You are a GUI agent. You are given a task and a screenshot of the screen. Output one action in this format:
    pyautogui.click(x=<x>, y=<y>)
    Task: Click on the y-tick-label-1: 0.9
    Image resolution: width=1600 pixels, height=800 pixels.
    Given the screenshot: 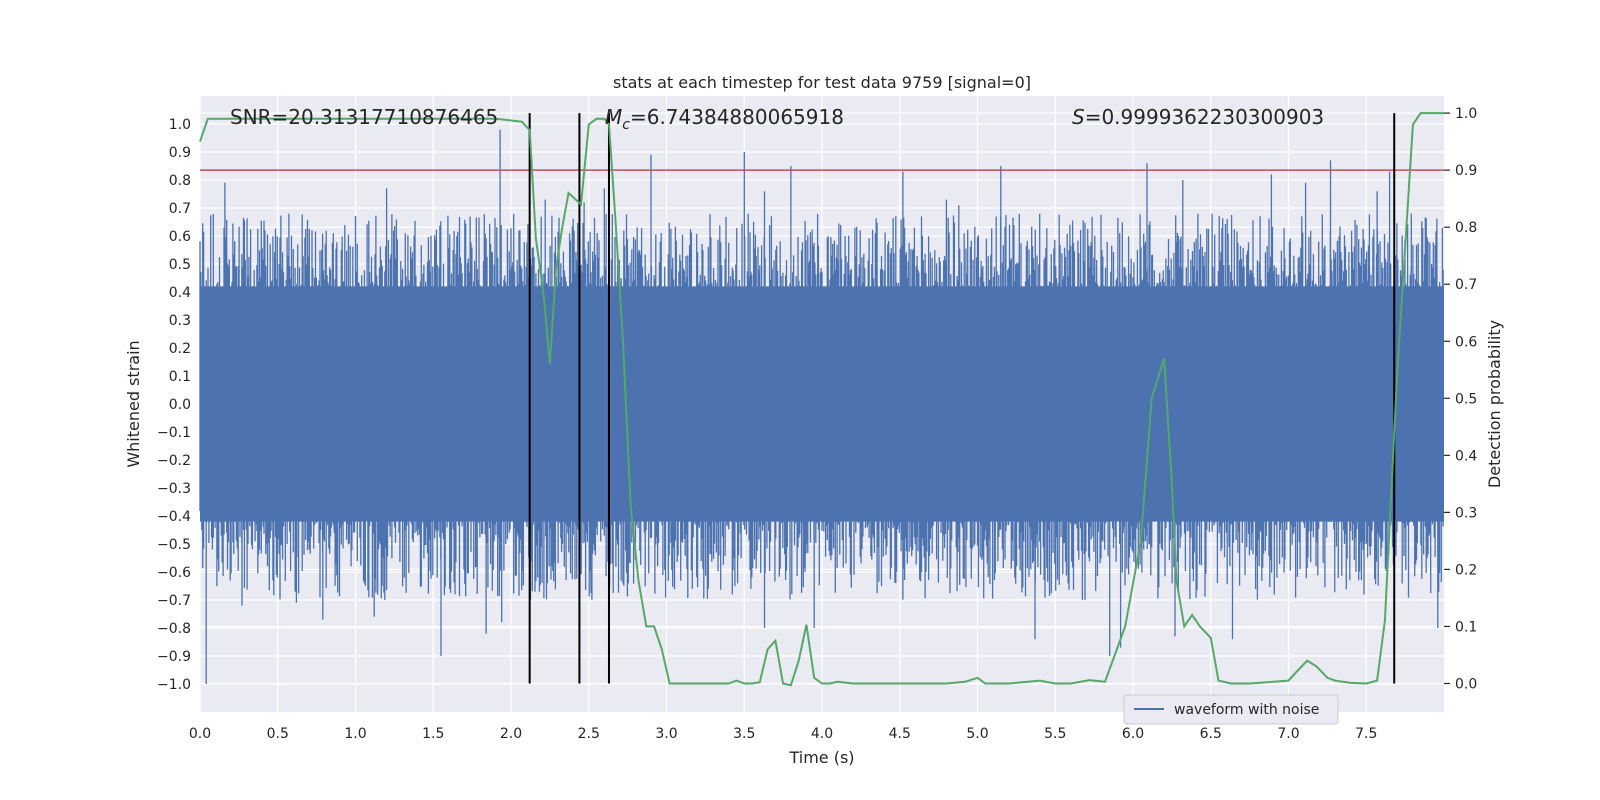 What is the action you would take?
    pyautogui.click(x=180, y=153)
    